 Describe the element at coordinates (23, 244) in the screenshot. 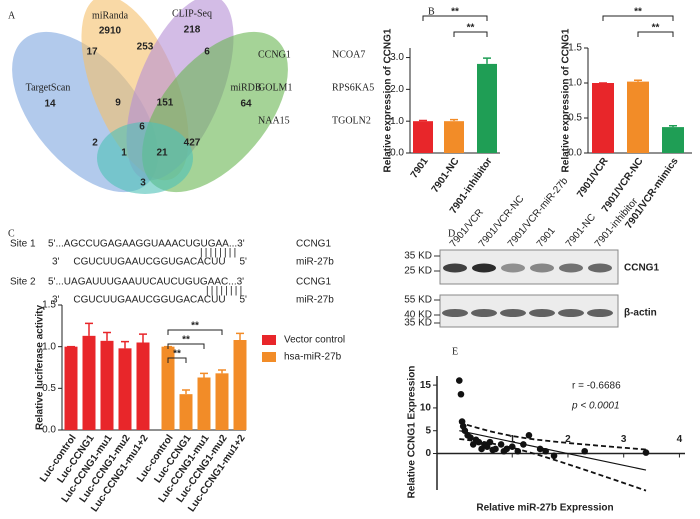

I see `site-label: Site 1` at that location.